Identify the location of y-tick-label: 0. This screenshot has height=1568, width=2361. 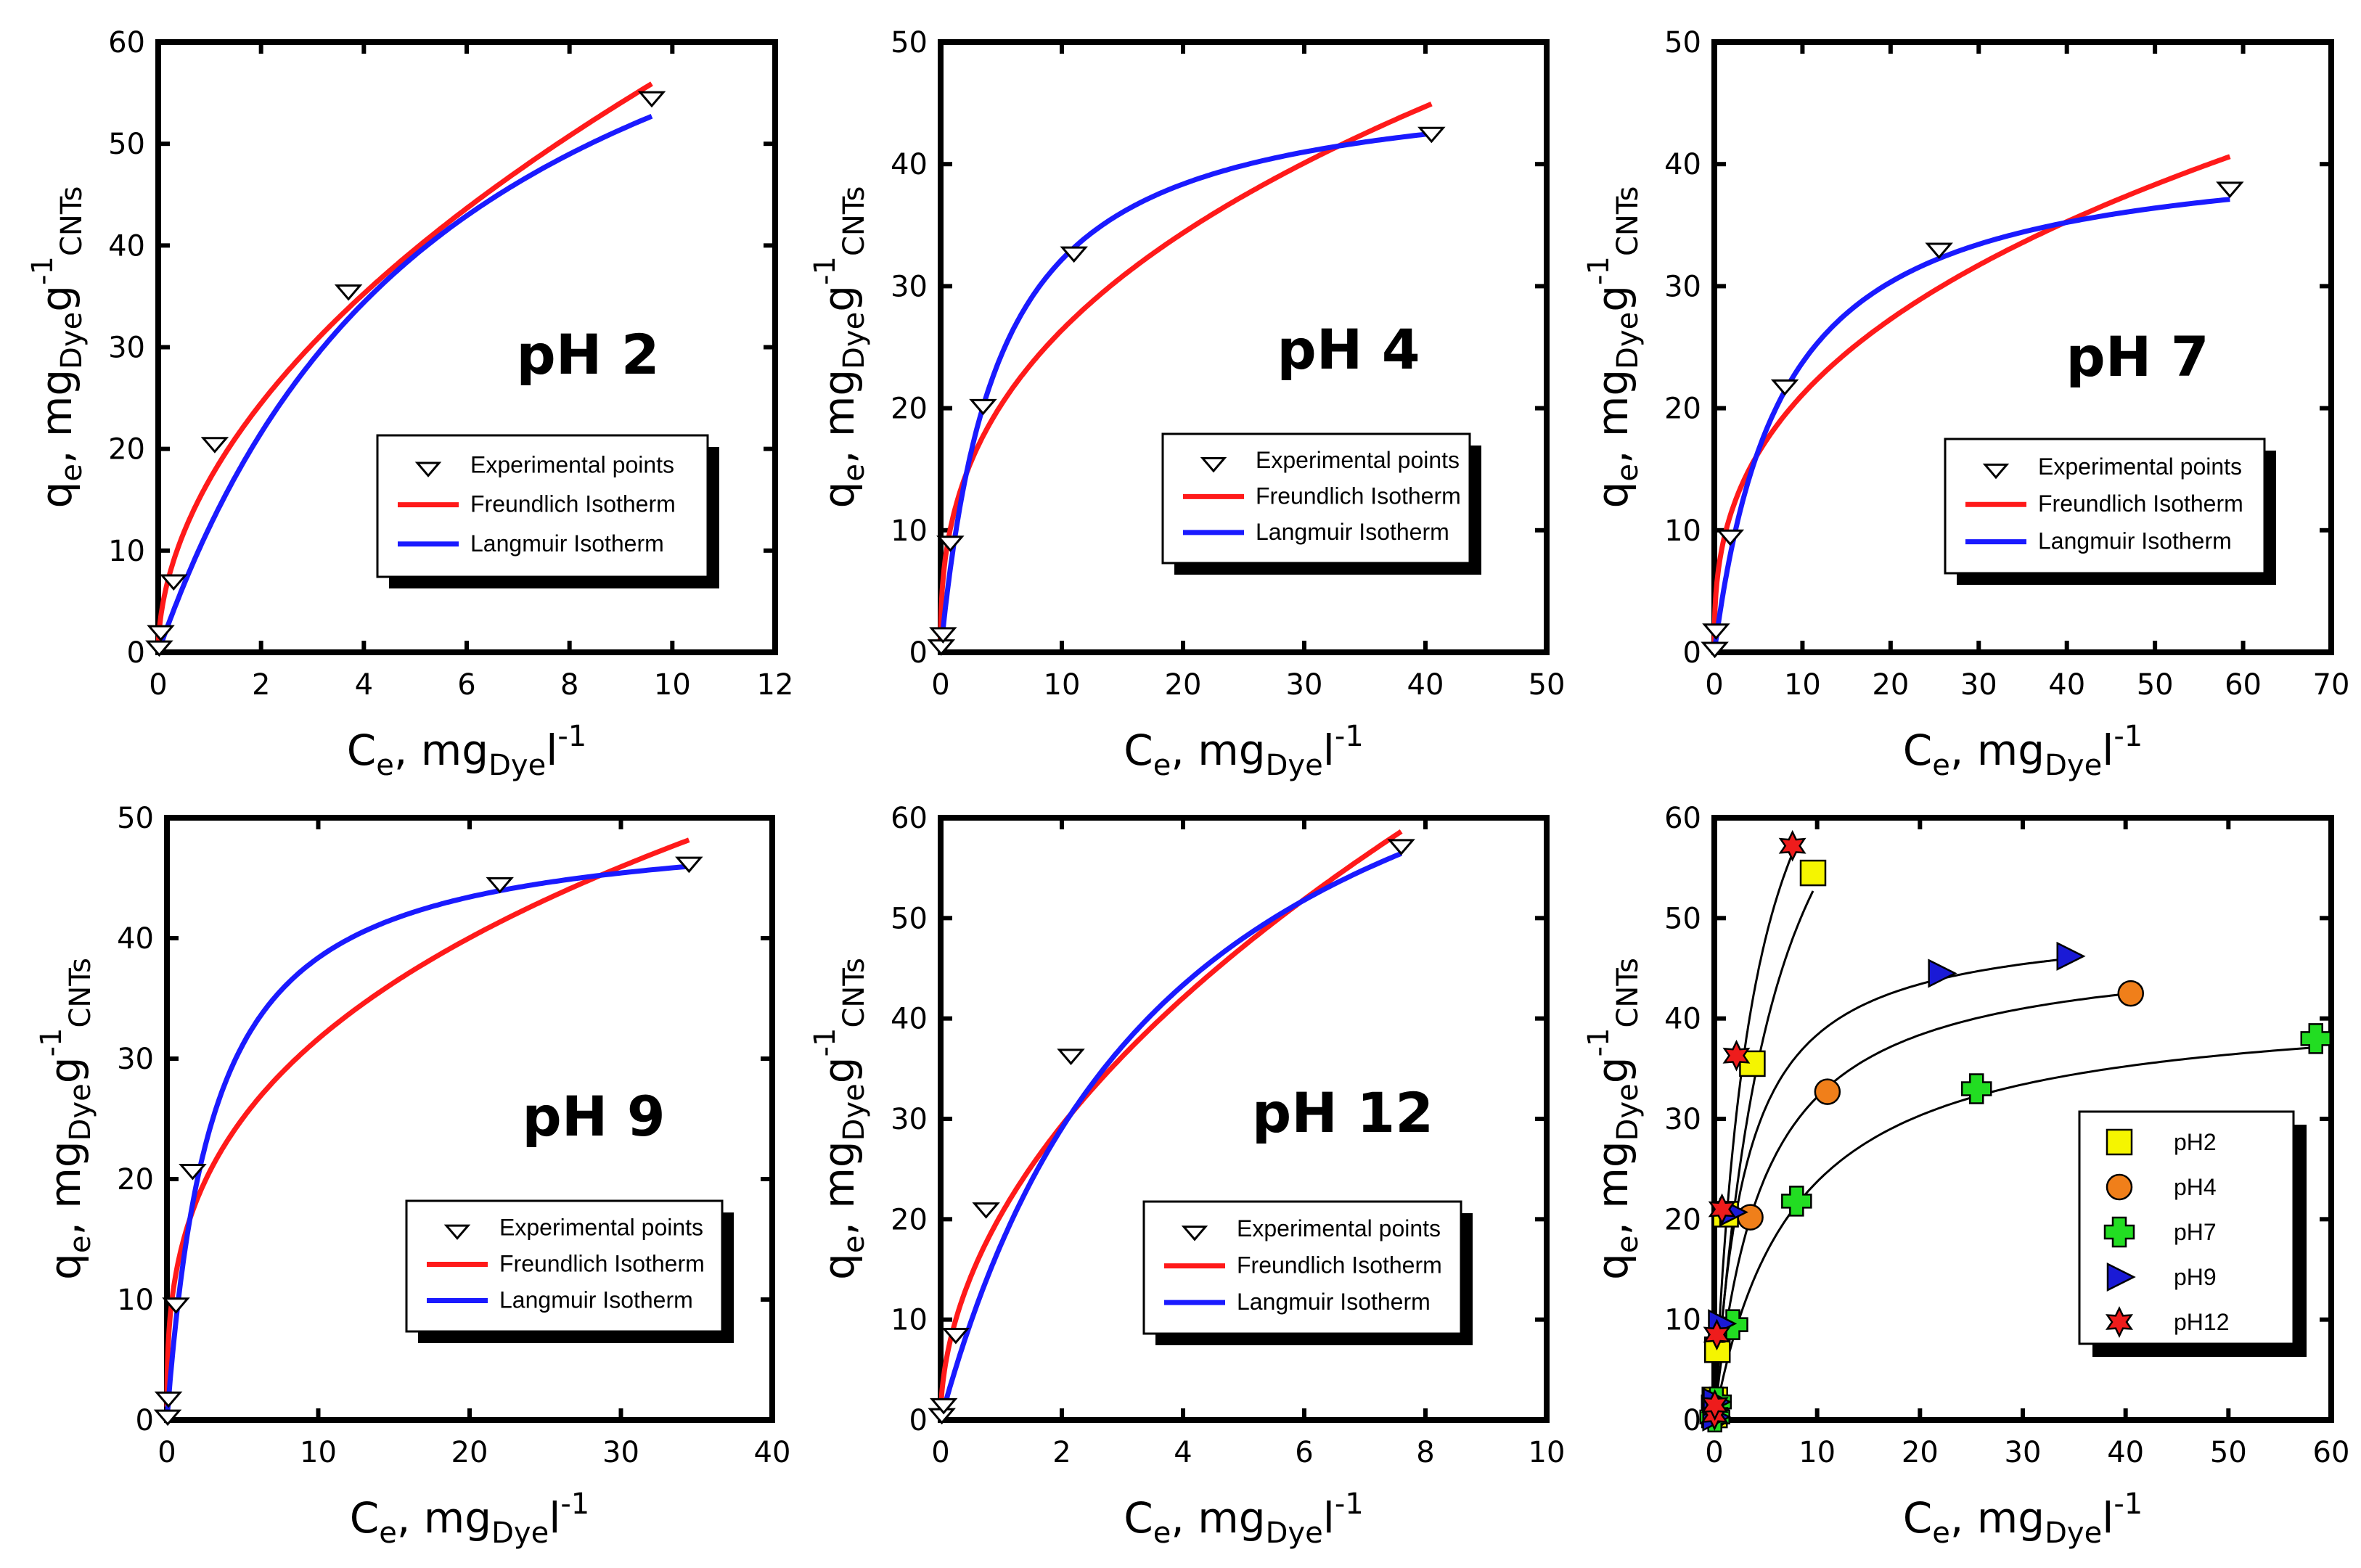
(1692, 653).